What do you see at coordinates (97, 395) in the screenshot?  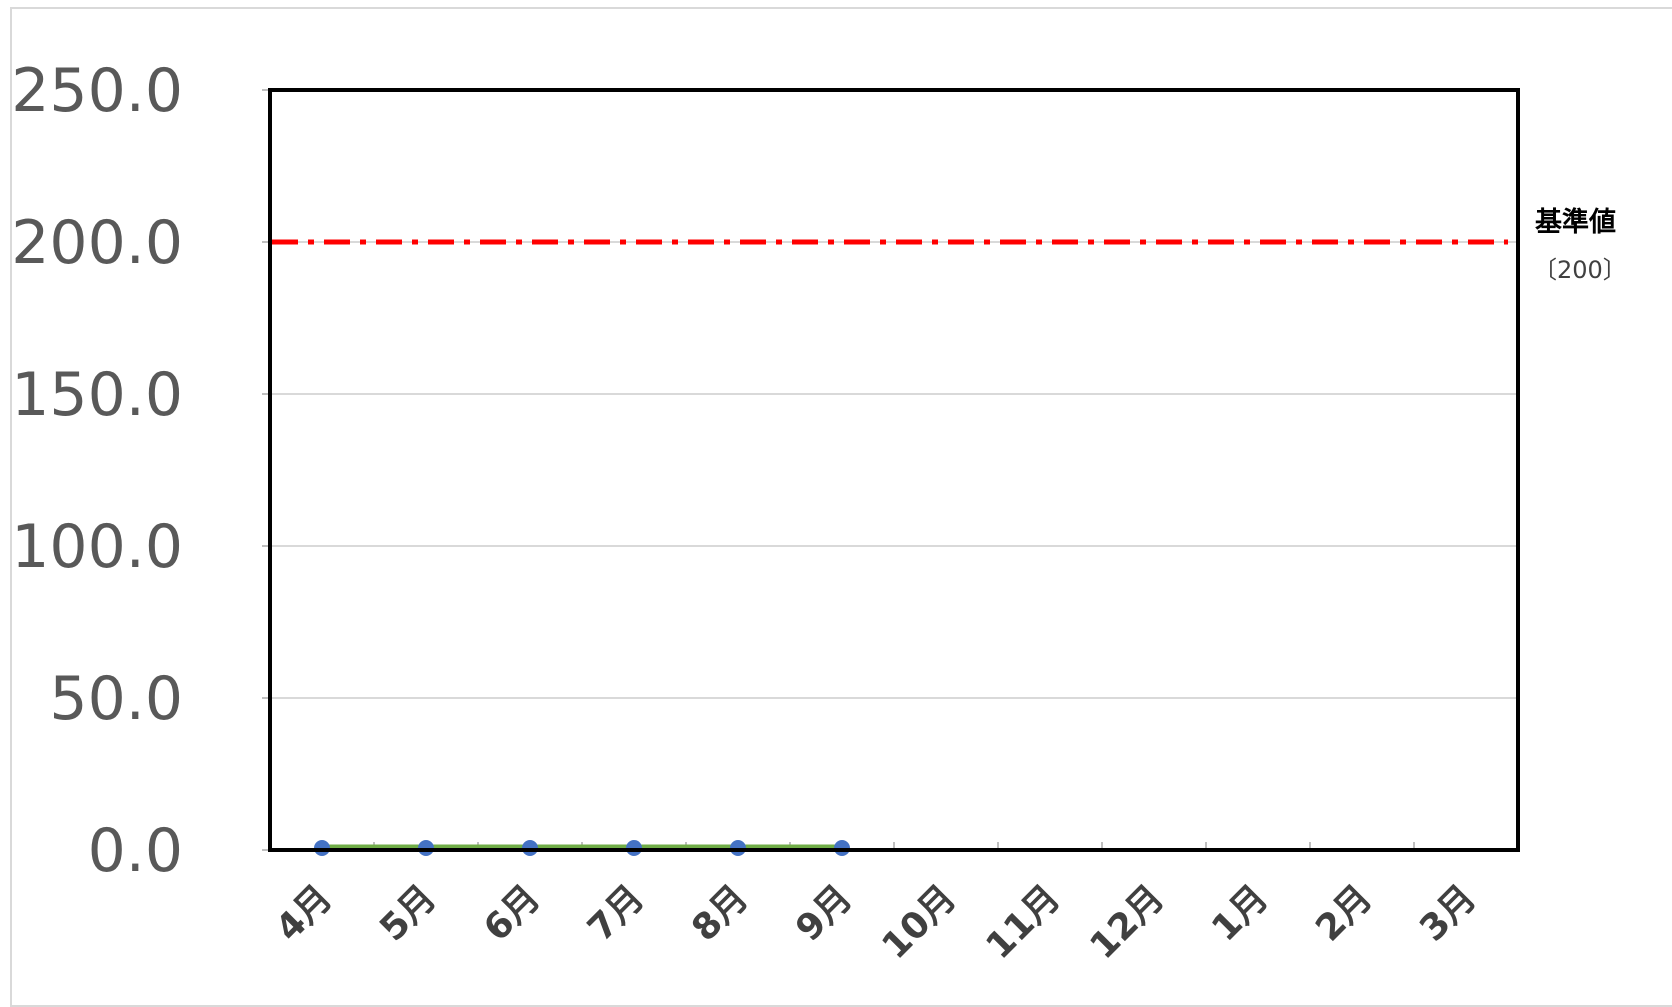 I see `y-tick-label: 150.0` at bounding box center [97, 395].